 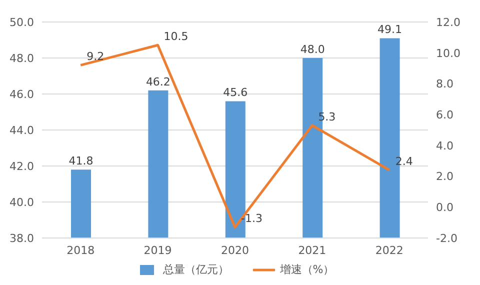 What do you see at coordinates (22, 22) in the screenshot?
I see `y-tick-label: 50.0` at bounding box center [22, 22].